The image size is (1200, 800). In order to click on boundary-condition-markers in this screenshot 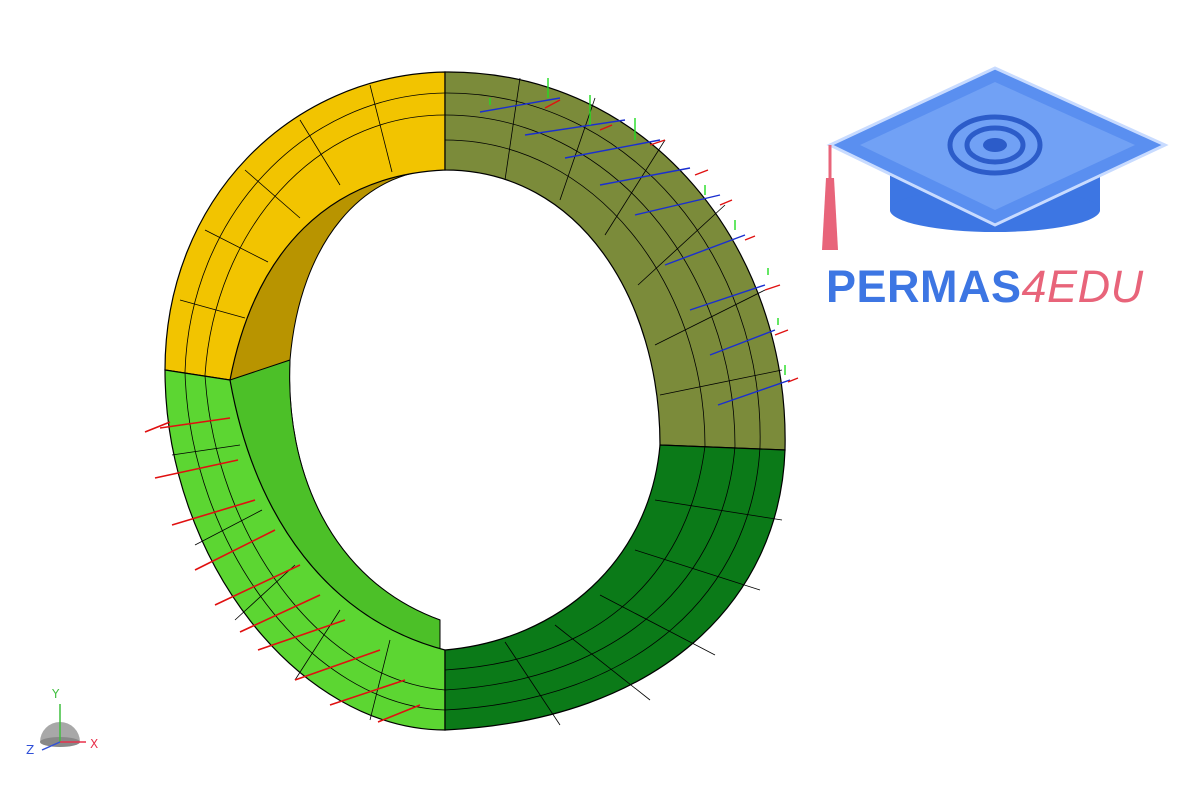, I will do `click(639, 242)`.